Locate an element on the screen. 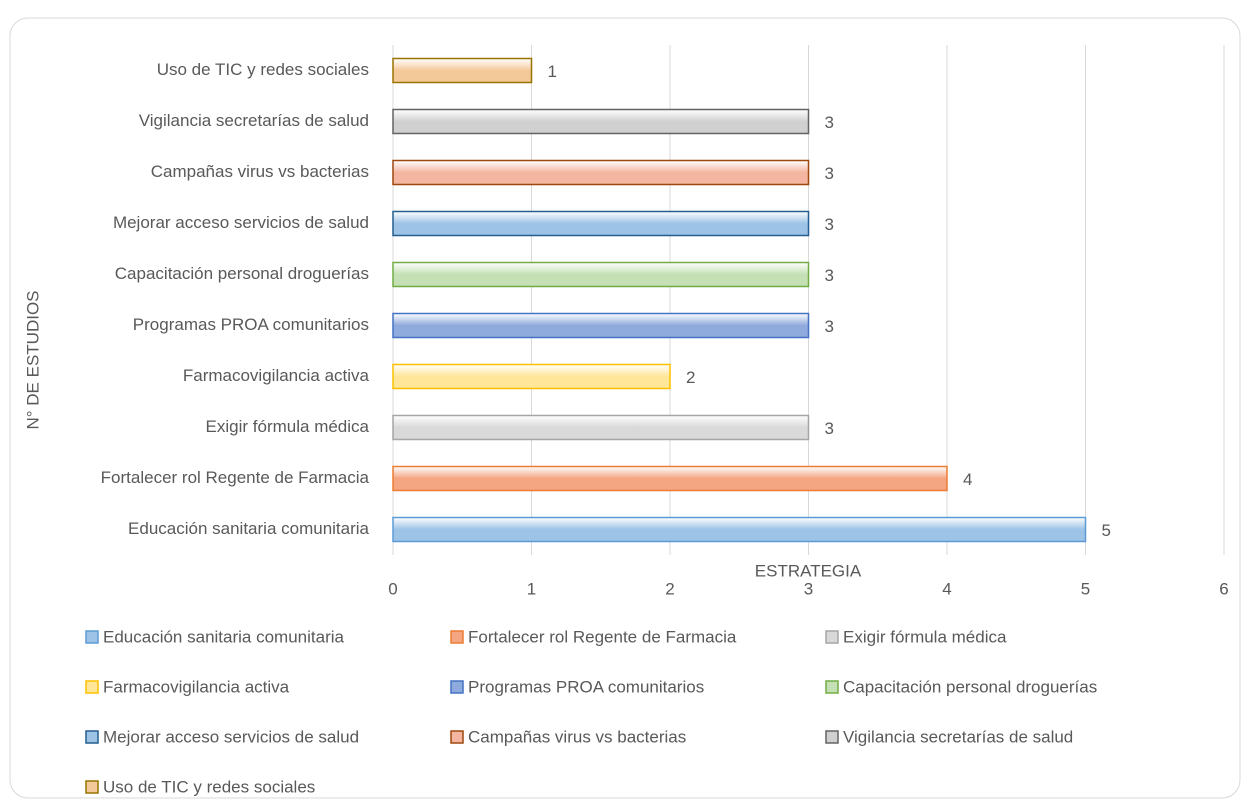 The height and width of the screenshot is (802, 1248). legend-label: Uso de TIC y redes sociales is located at coordinates (209, 786).